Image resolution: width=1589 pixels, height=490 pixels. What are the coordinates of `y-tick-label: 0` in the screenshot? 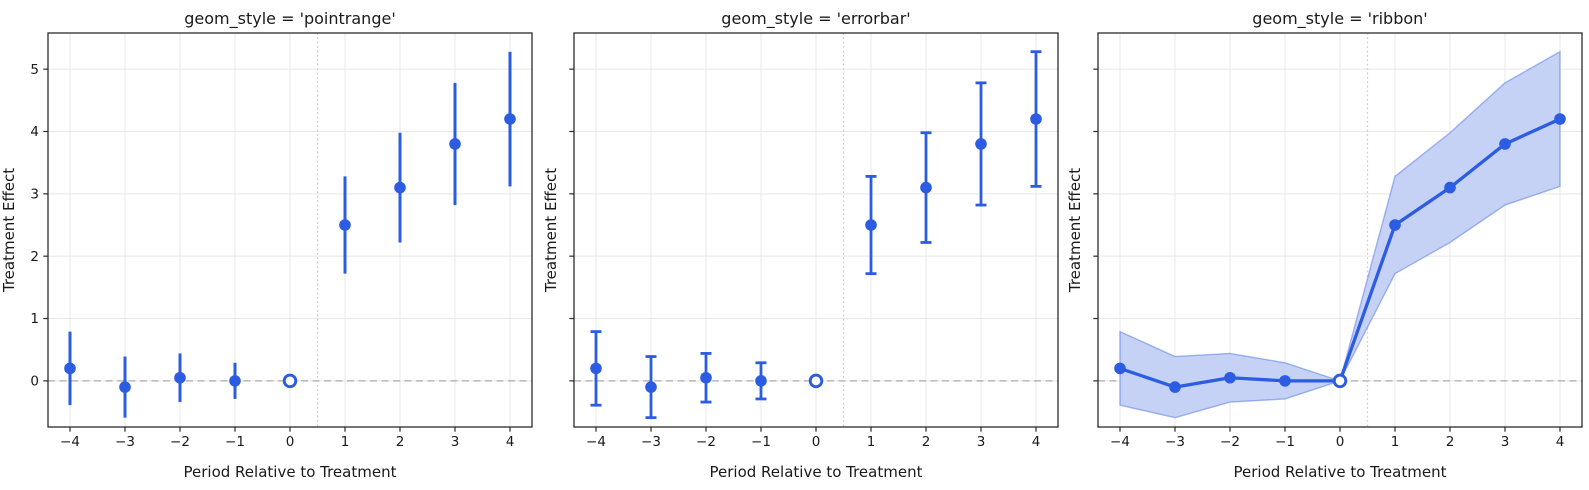 It's located at (34, 382).